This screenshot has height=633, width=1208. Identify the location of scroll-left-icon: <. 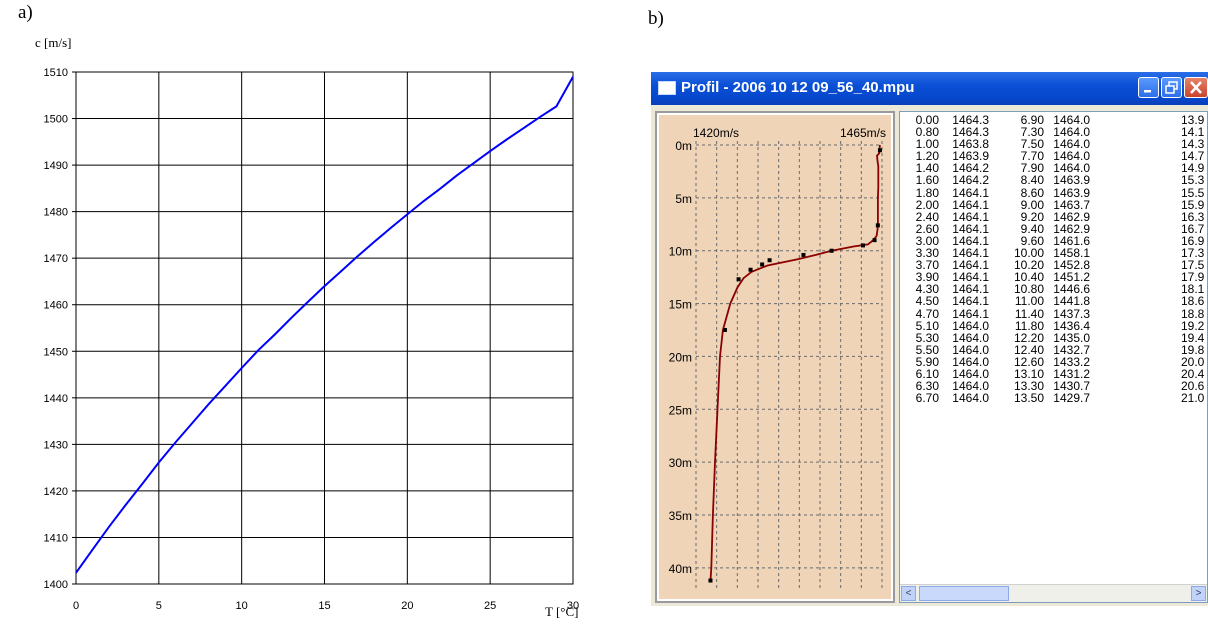
(908, 593).